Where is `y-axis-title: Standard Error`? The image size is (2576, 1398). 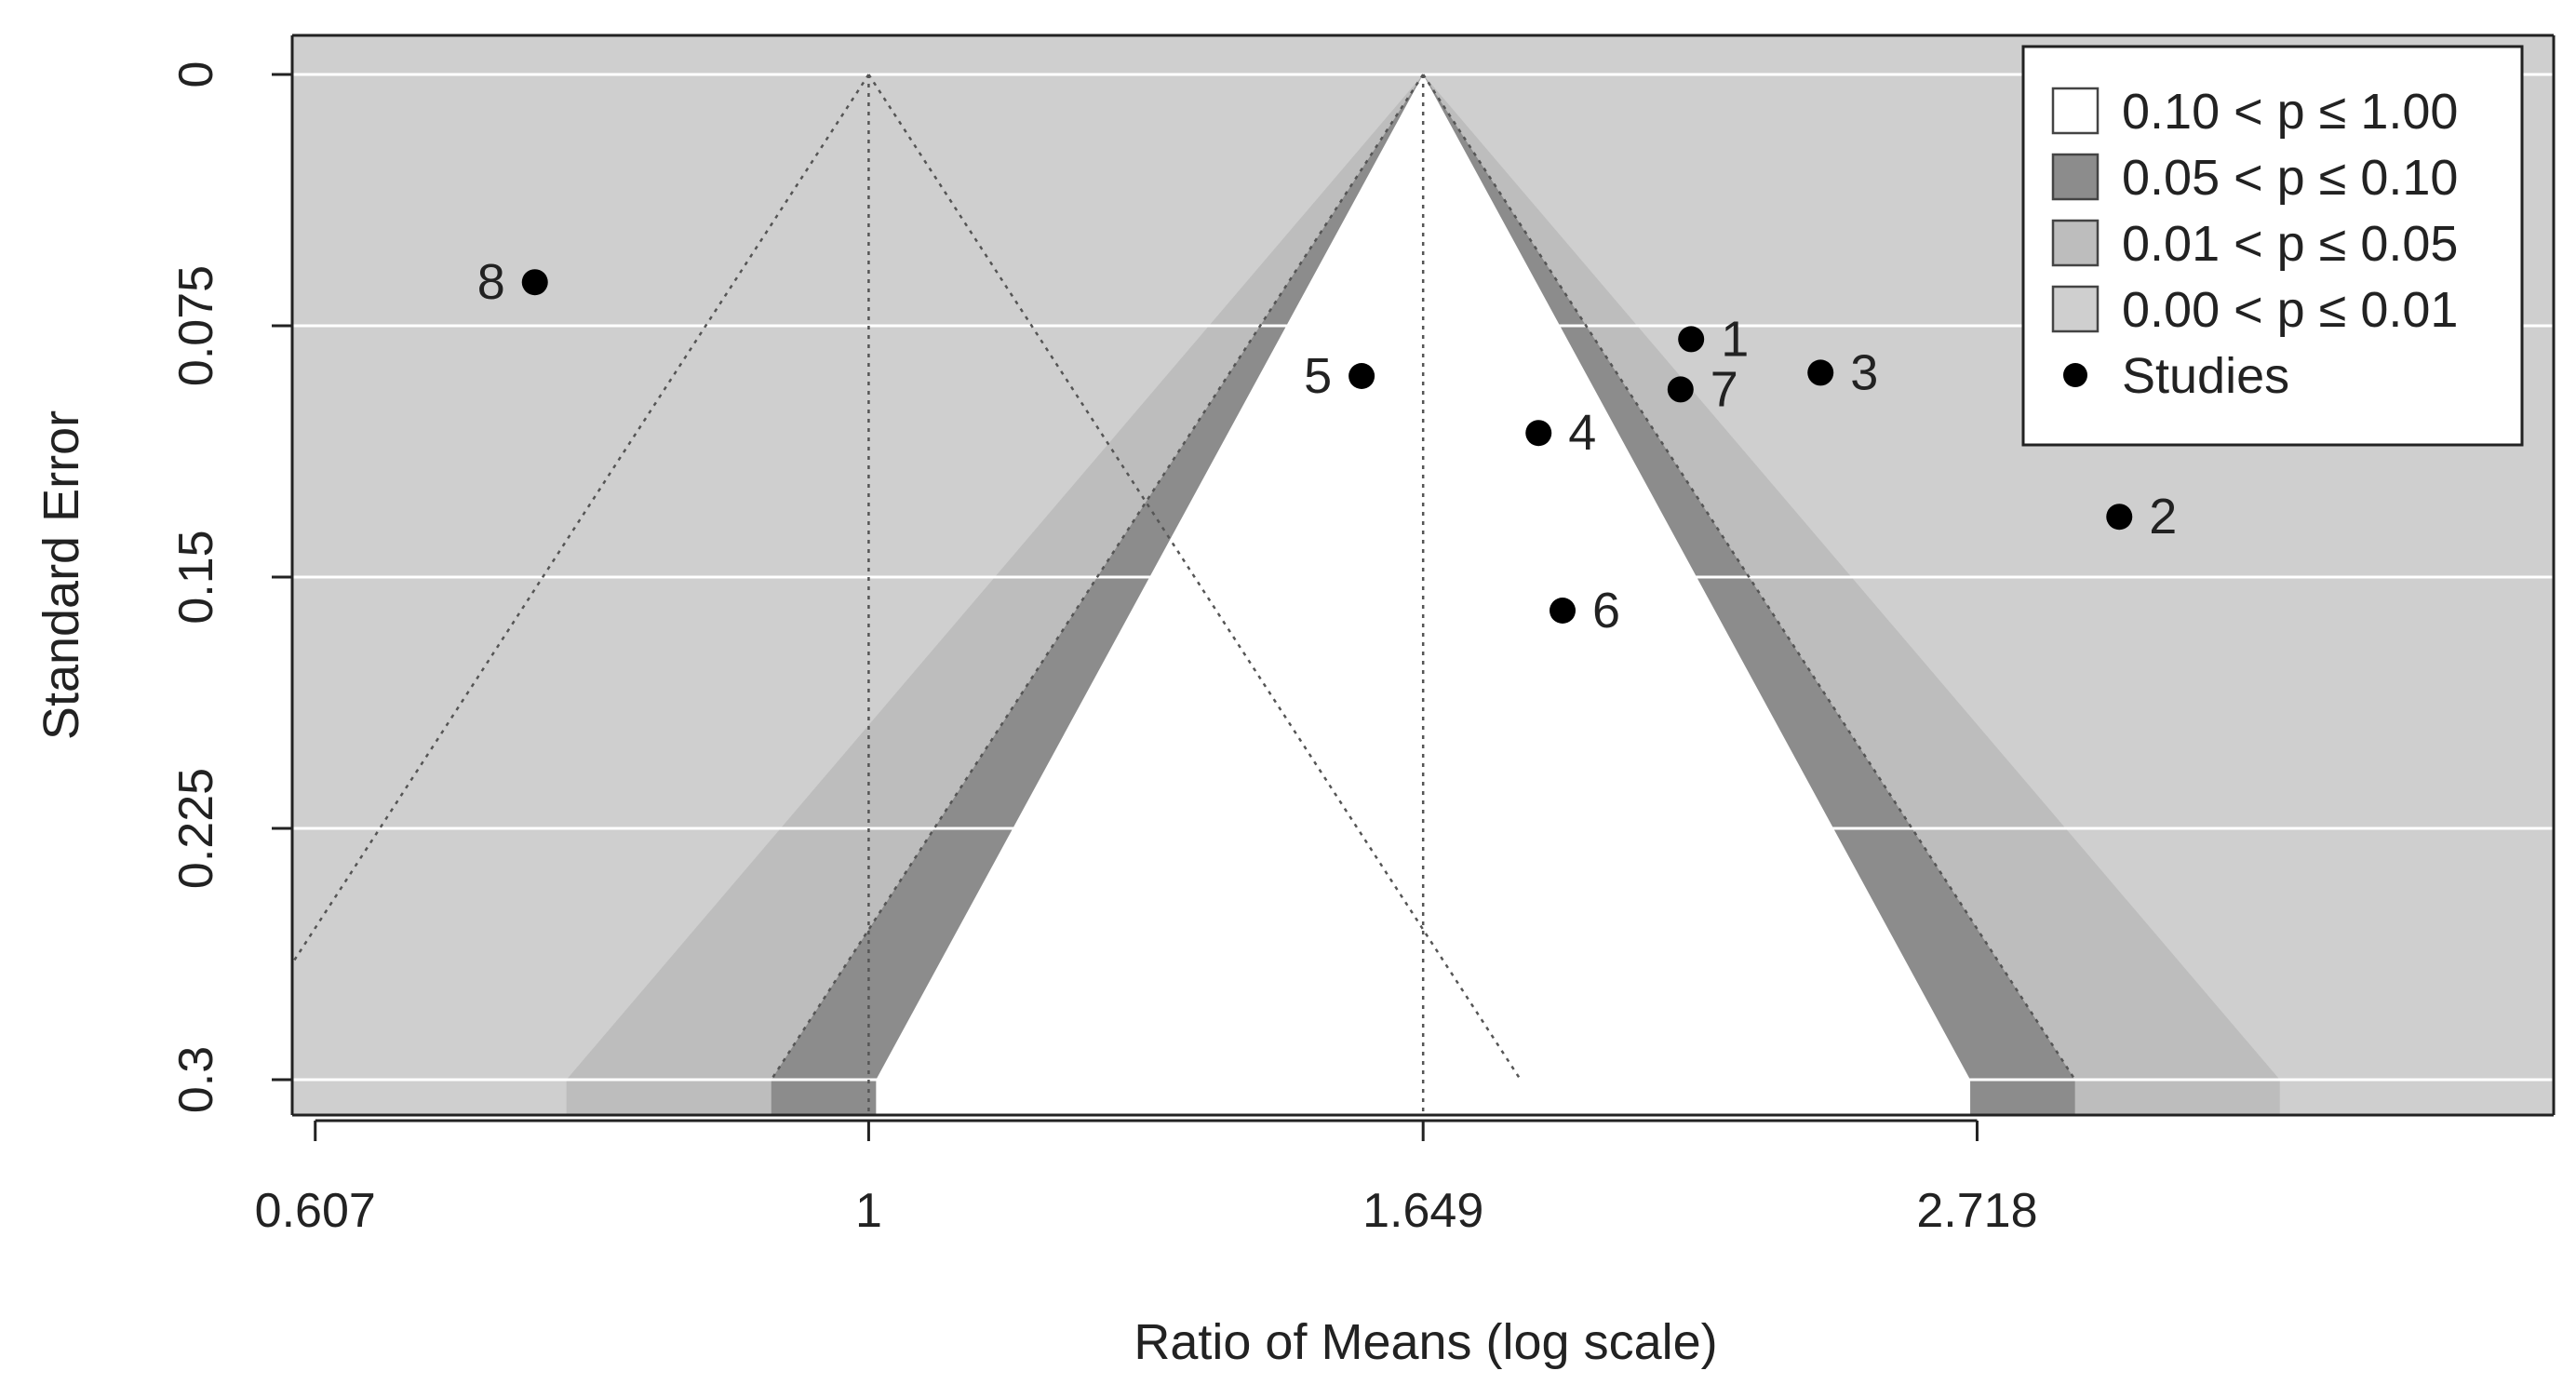
y-axis-title: Standard Error is located at coordinates (61, 575).